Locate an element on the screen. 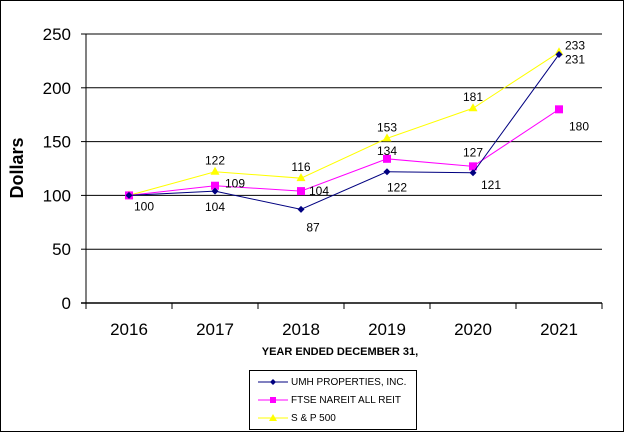 This screenshot has height=432, width=624. legend-item-ftse: FTSE NAREIT ALL REIT is located at coordinates (329, 400).